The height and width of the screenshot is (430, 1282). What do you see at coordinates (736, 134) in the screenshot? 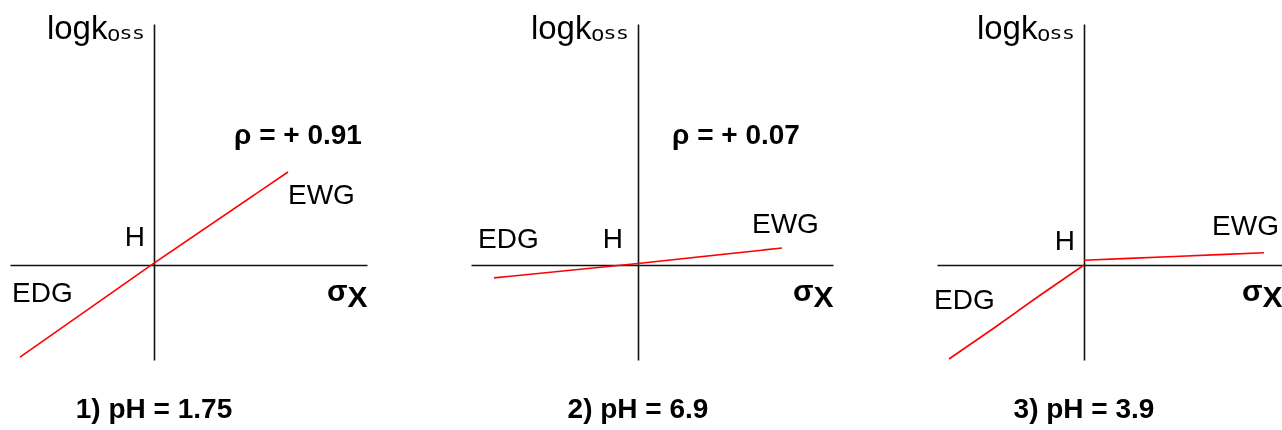
I see `text: ρ = + 0.07` at bounding box center [736, 134].